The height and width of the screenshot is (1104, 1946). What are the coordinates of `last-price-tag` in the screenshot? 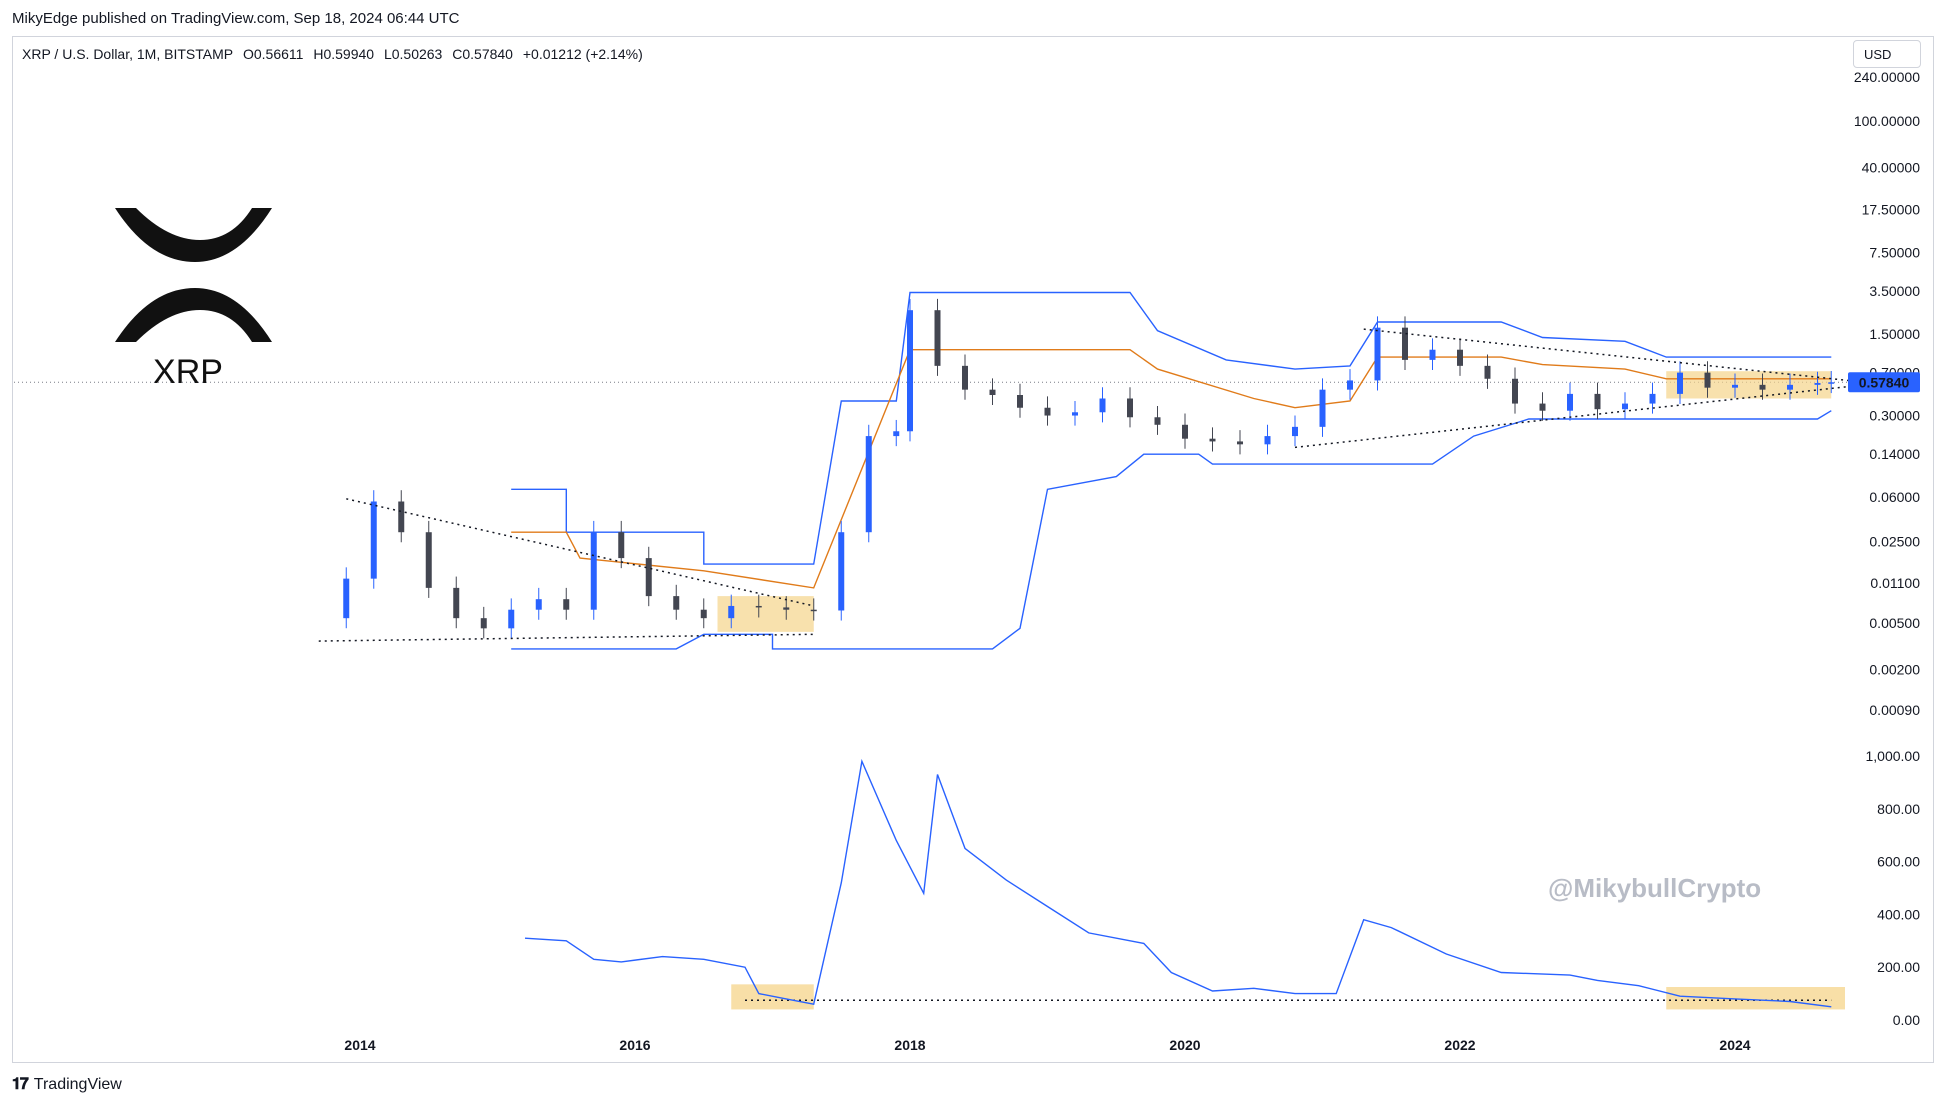 It's located at (1884, 382).